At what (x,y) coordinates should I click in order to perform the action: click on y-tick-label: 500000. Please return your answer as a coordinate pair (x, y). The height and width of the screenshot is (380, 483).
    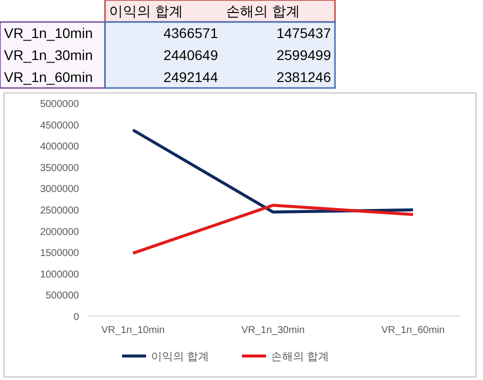
    Looking at the image, I should click on (63, 296).